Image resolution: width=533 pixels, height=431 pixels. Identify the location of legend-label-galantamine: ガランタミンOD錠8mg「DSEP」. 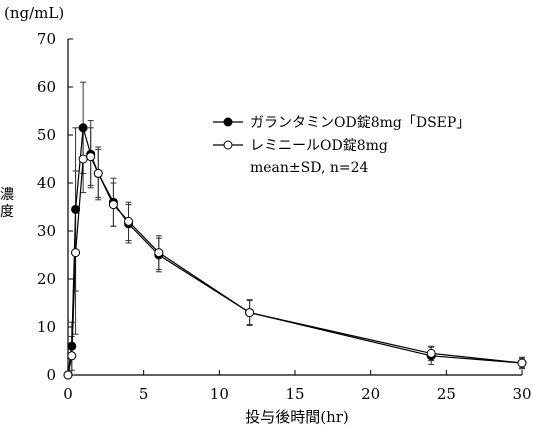
(360, 123).